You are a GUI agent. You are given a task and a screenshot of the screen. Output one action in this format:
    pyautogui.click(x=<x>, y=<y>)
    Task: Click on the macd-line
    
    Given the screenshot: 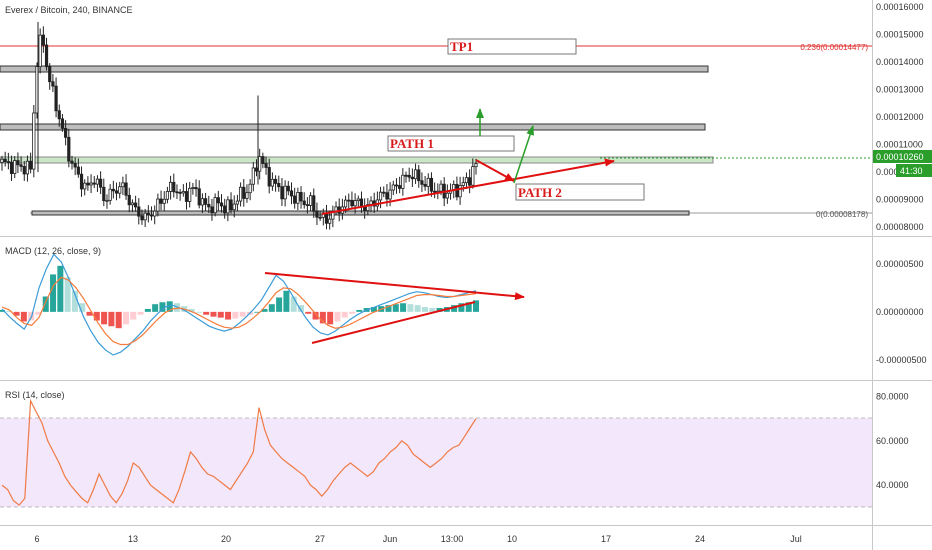 What is the action you would take?
    pyautogui.click(x=239, y=304)
    